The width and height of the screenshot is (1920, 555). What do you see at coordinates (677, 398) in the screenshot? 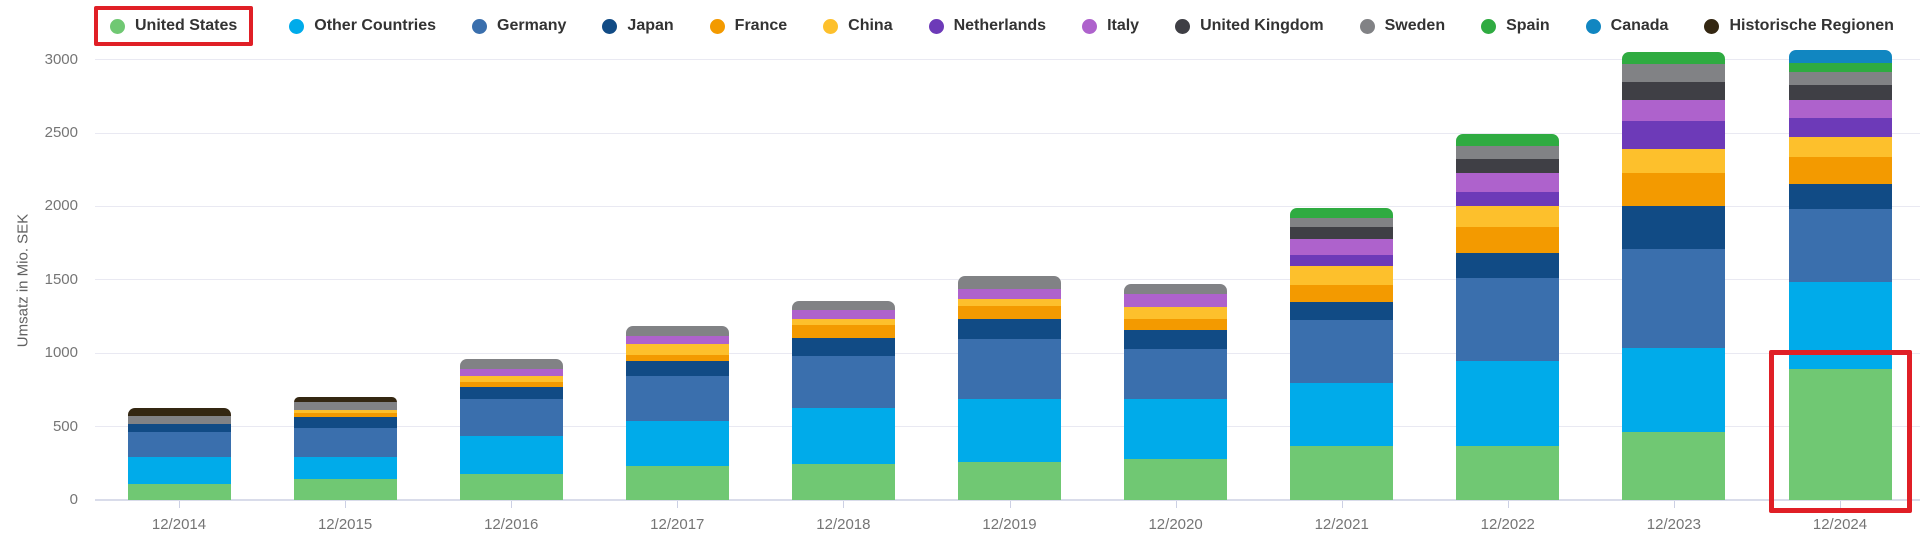
I see `bar-segment-germany-12-2017` at bounding box center [677, 398].